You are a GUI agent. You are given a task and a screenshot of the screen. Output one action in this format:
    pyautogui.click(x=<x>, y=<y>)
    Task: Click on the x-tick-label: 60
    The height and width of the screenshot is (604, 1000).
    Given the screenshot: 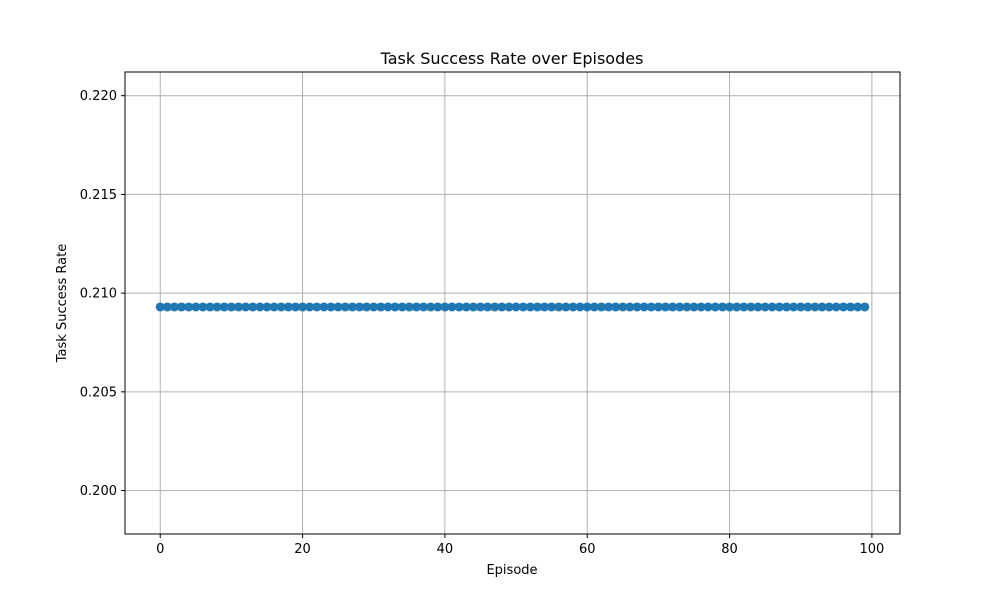 What is the action you would take?
    pyautogui.click(x=587, y=549)
    